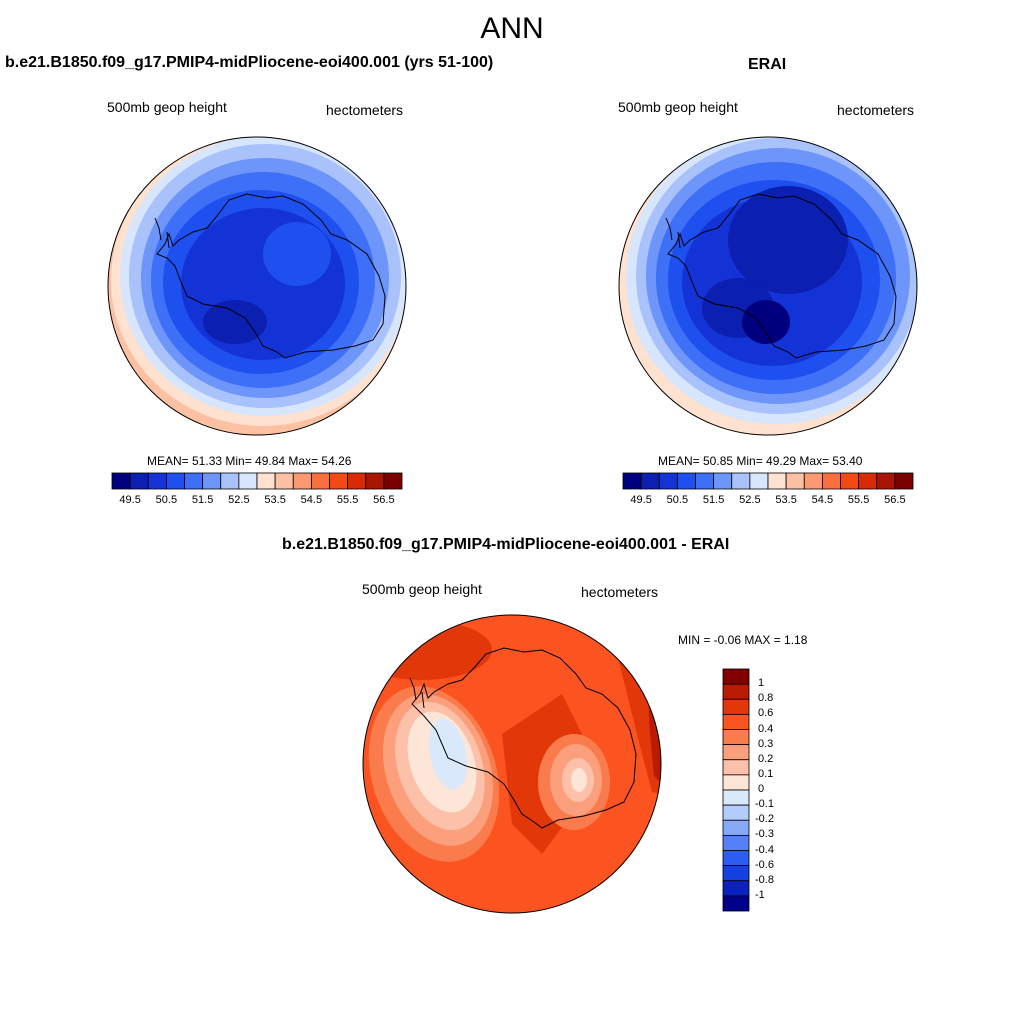 The width and height of the screenshot is (1024, 1024). I want to click on obs-colorbar-tick-label: 50.5, so click(677, 500).